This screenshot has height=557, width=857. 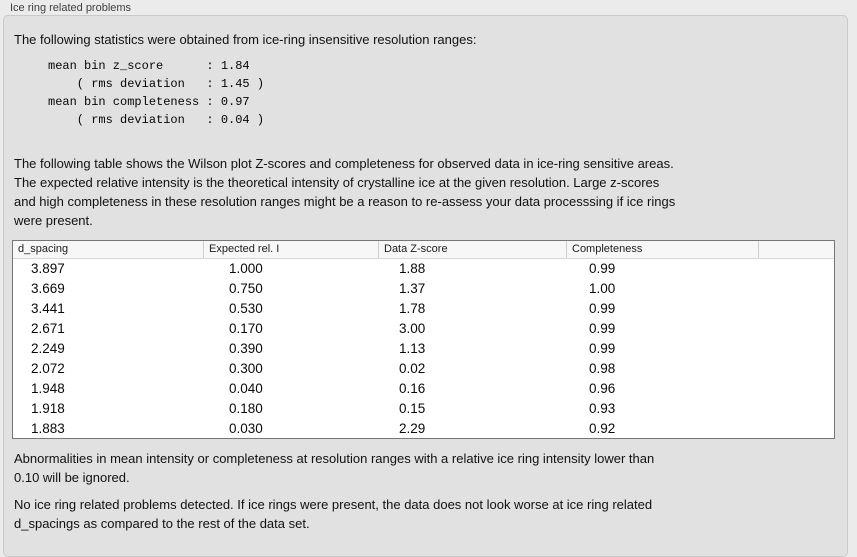 What do you see at coordinates (48, 328) in the screenshot?
I see `table-cell: 2.671` at bounding box center [48, 328].